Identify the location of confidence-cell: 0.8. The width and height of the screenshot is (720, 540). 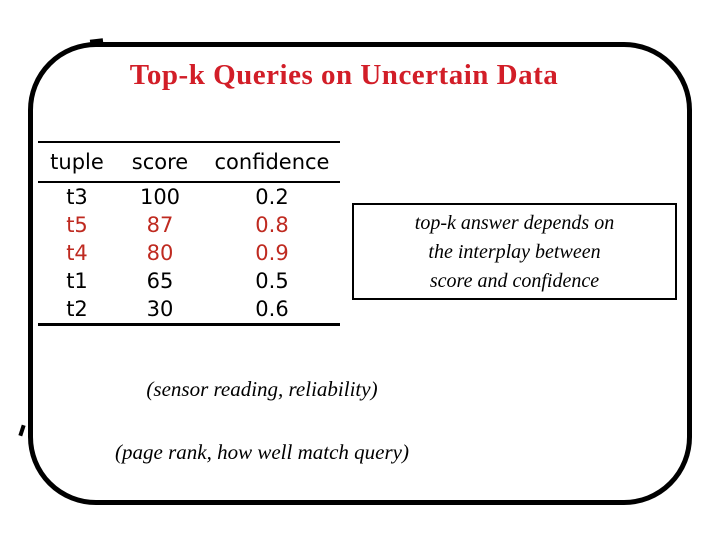
(272, 225).